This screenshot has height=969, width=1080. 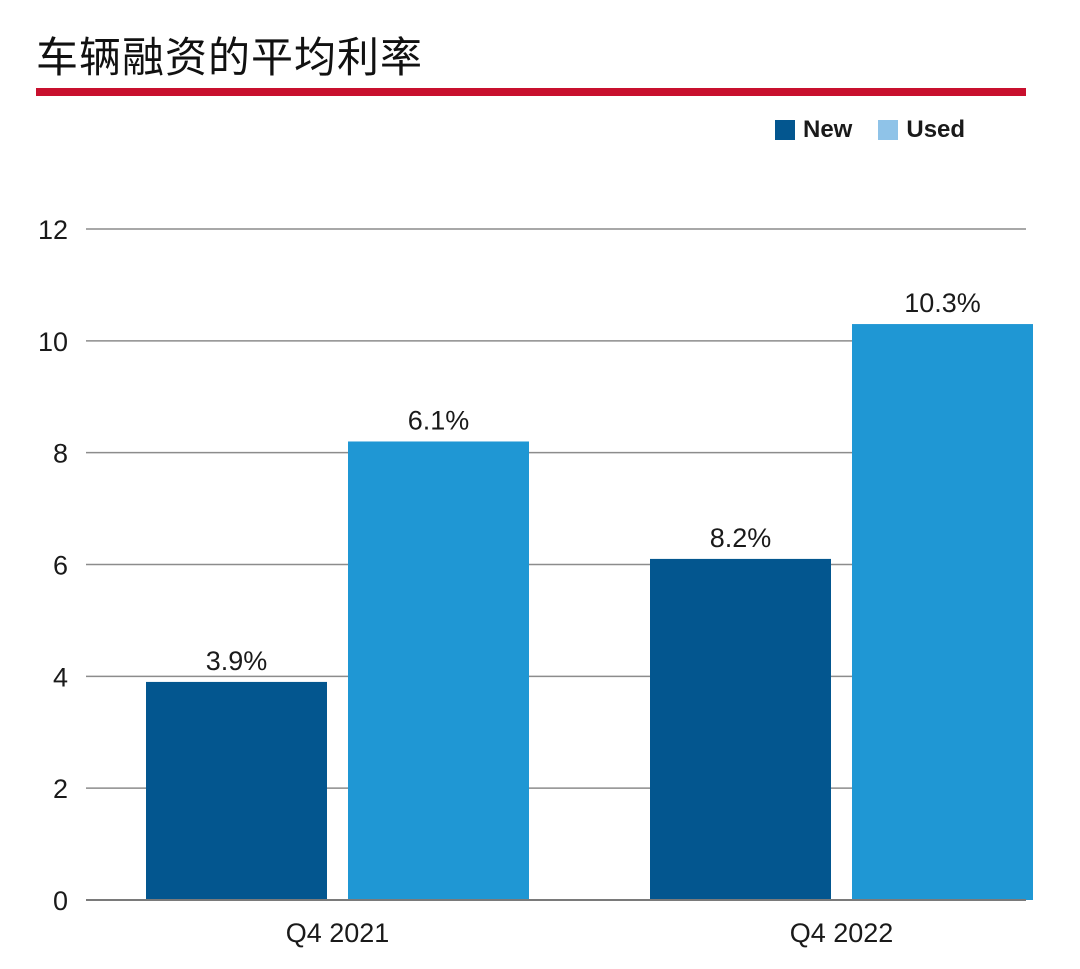 I want to click on legend-label-used: Used, so click(x=936, y=129).